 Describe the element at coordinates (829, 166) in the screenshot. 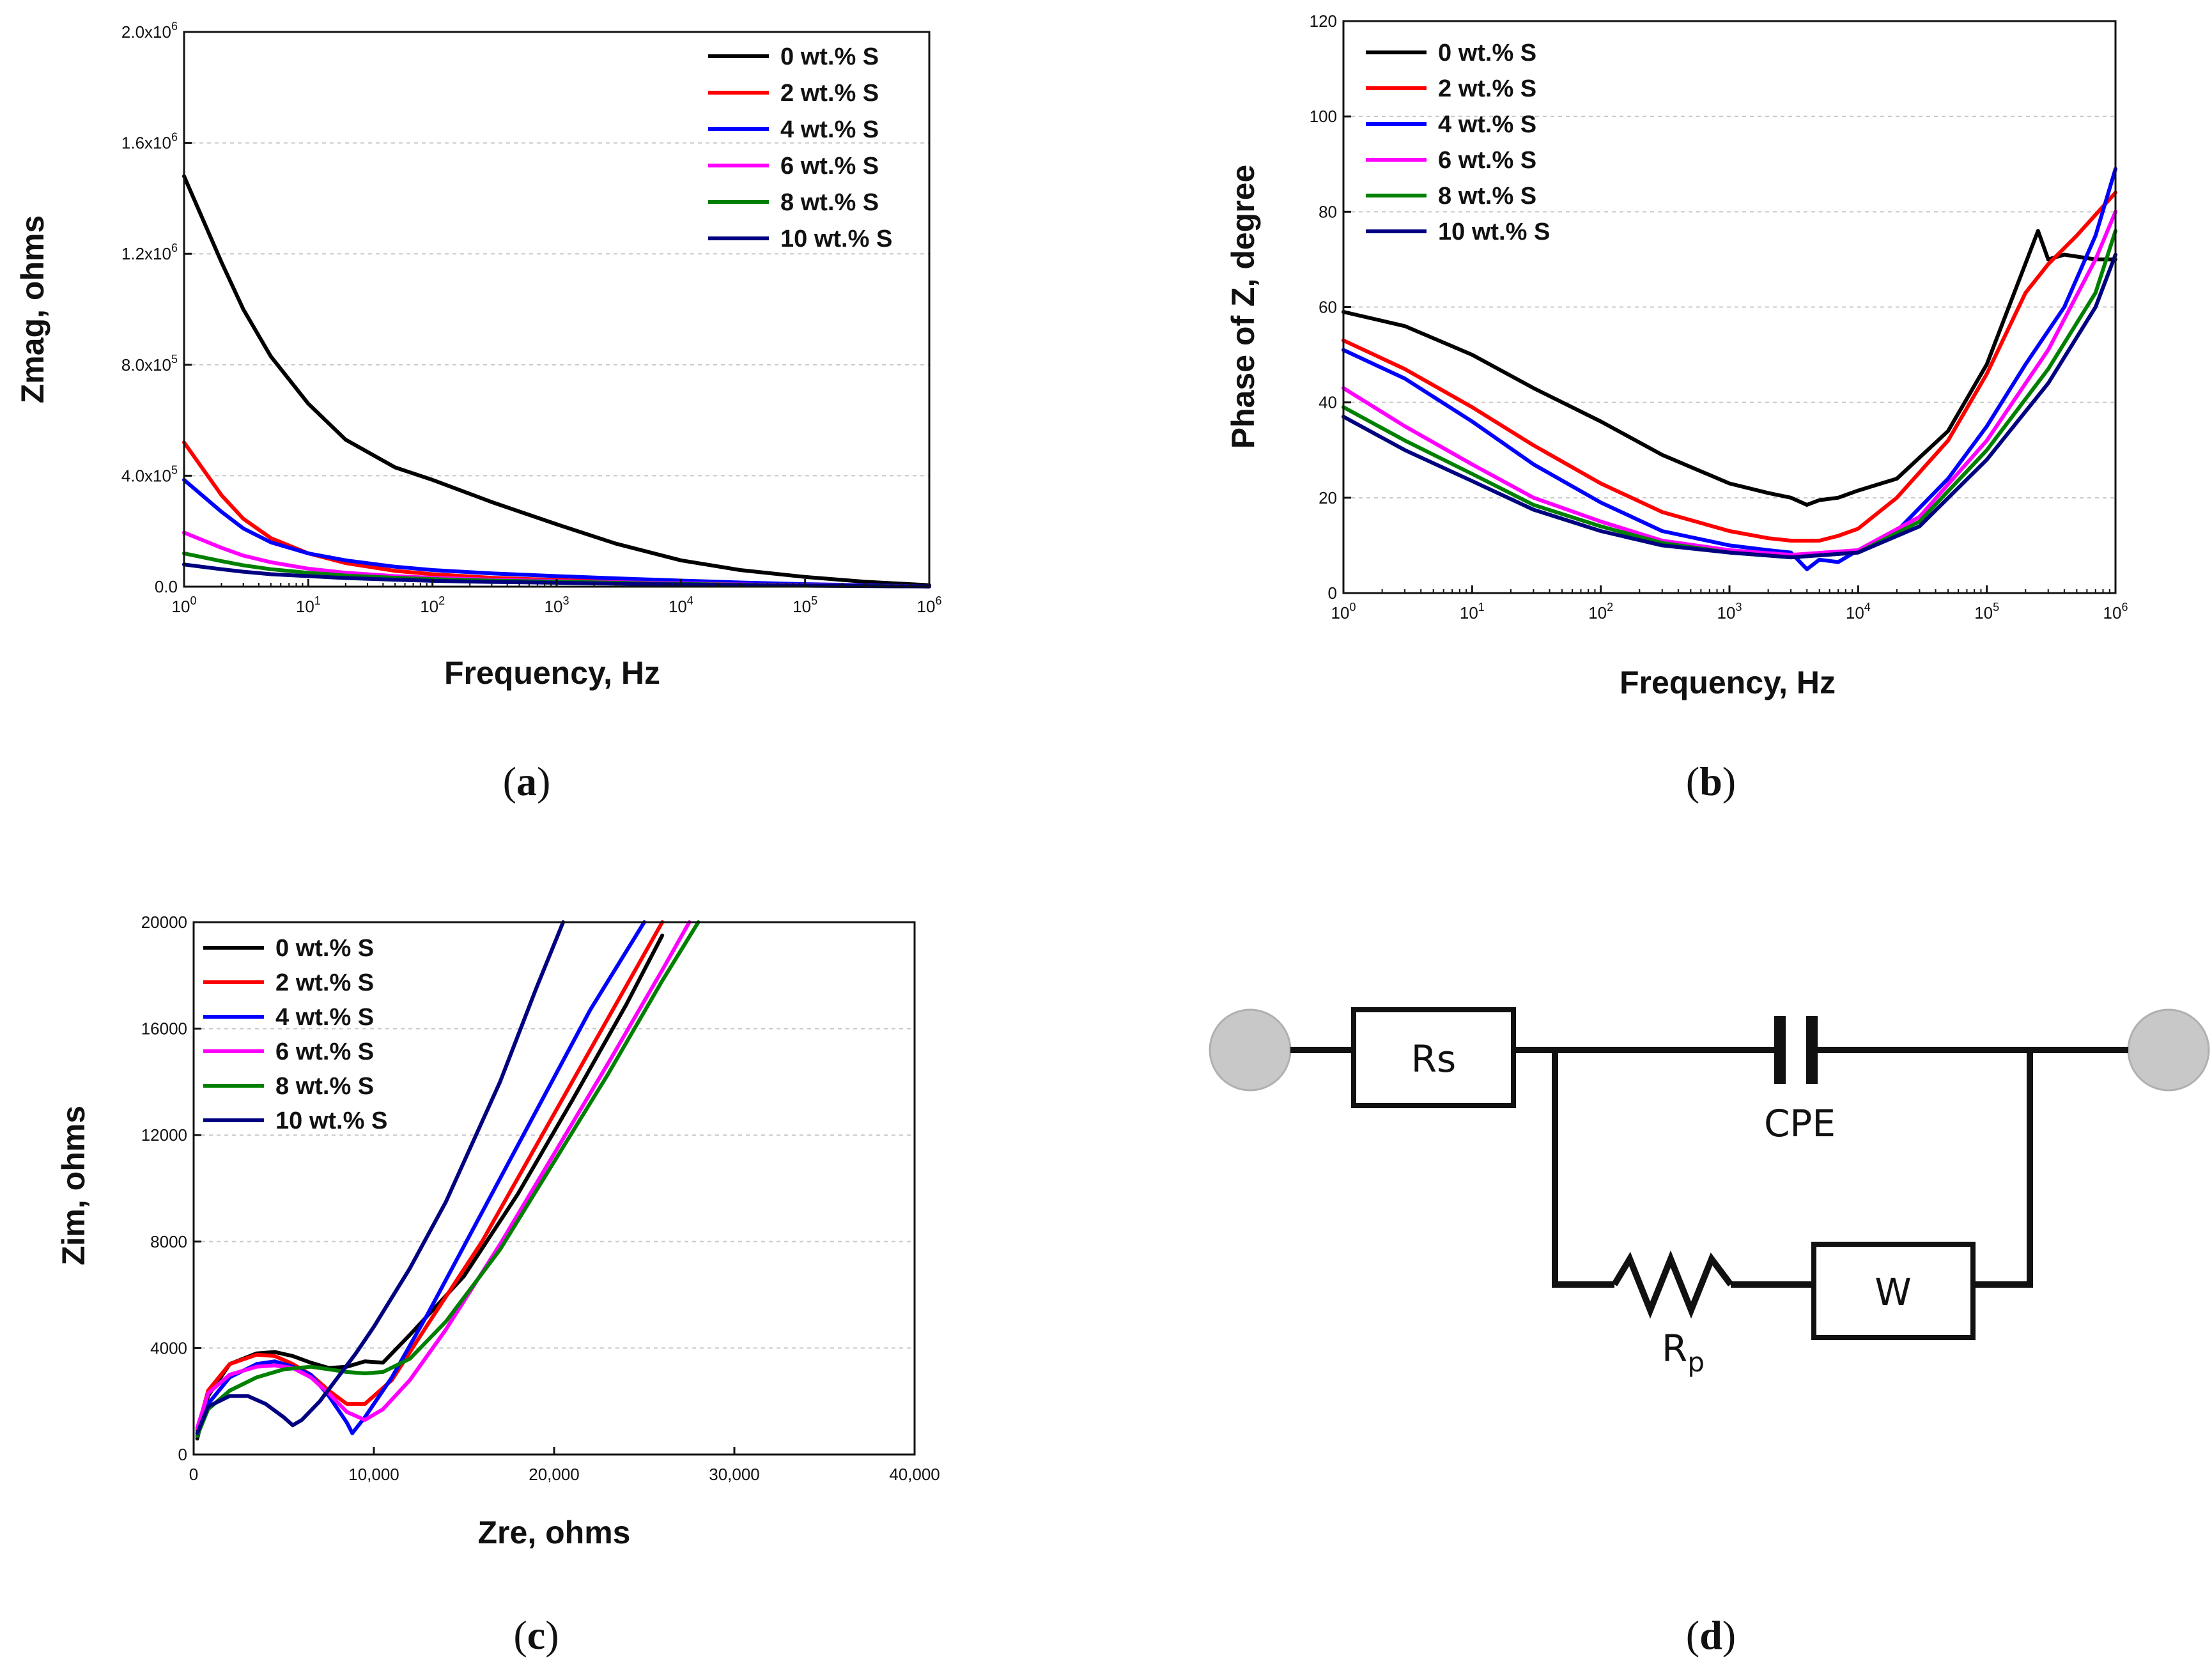

I see `panel-a-legend-label-3: 6 wt.% S` at that location.